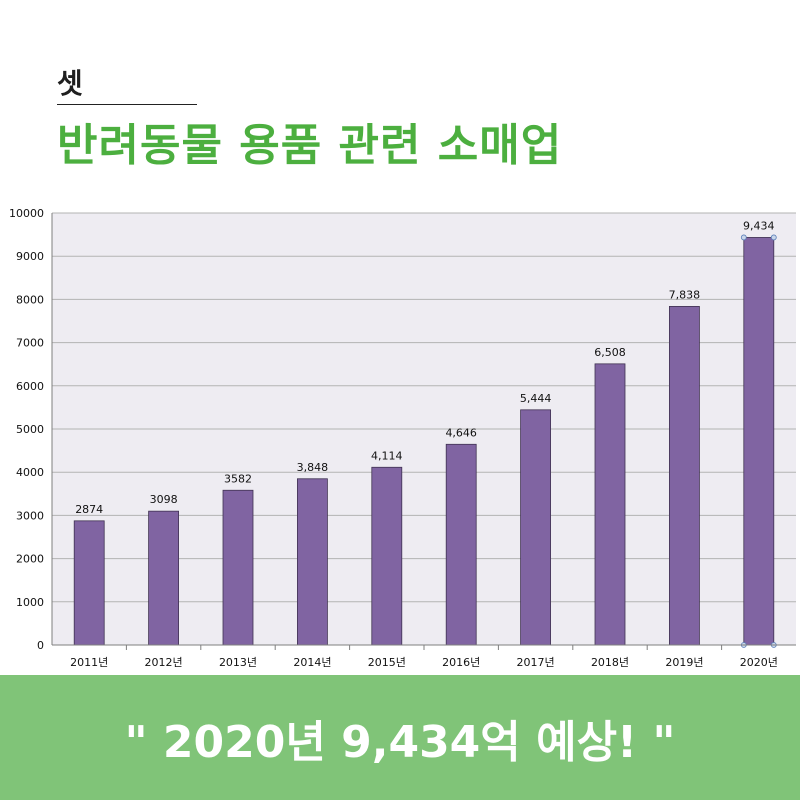  I want to click on data-label-5: 4,114, so click(387, 455).